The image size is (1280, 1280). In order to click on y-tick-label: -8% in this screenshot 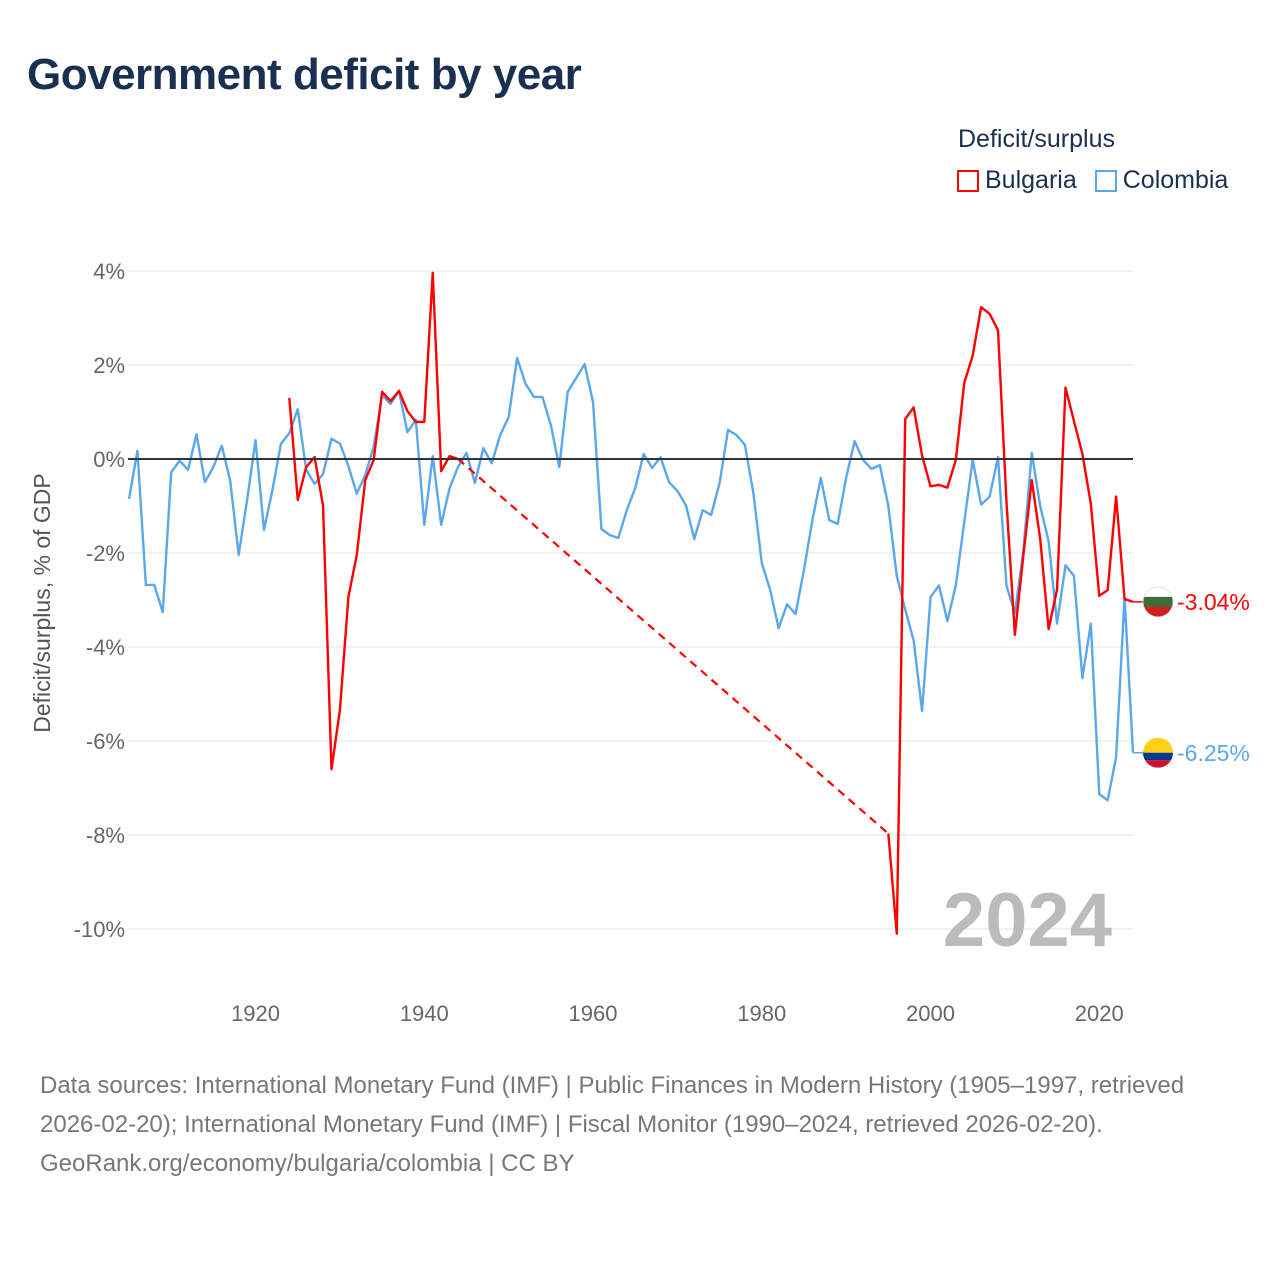, I will do `click(105, 835)`.